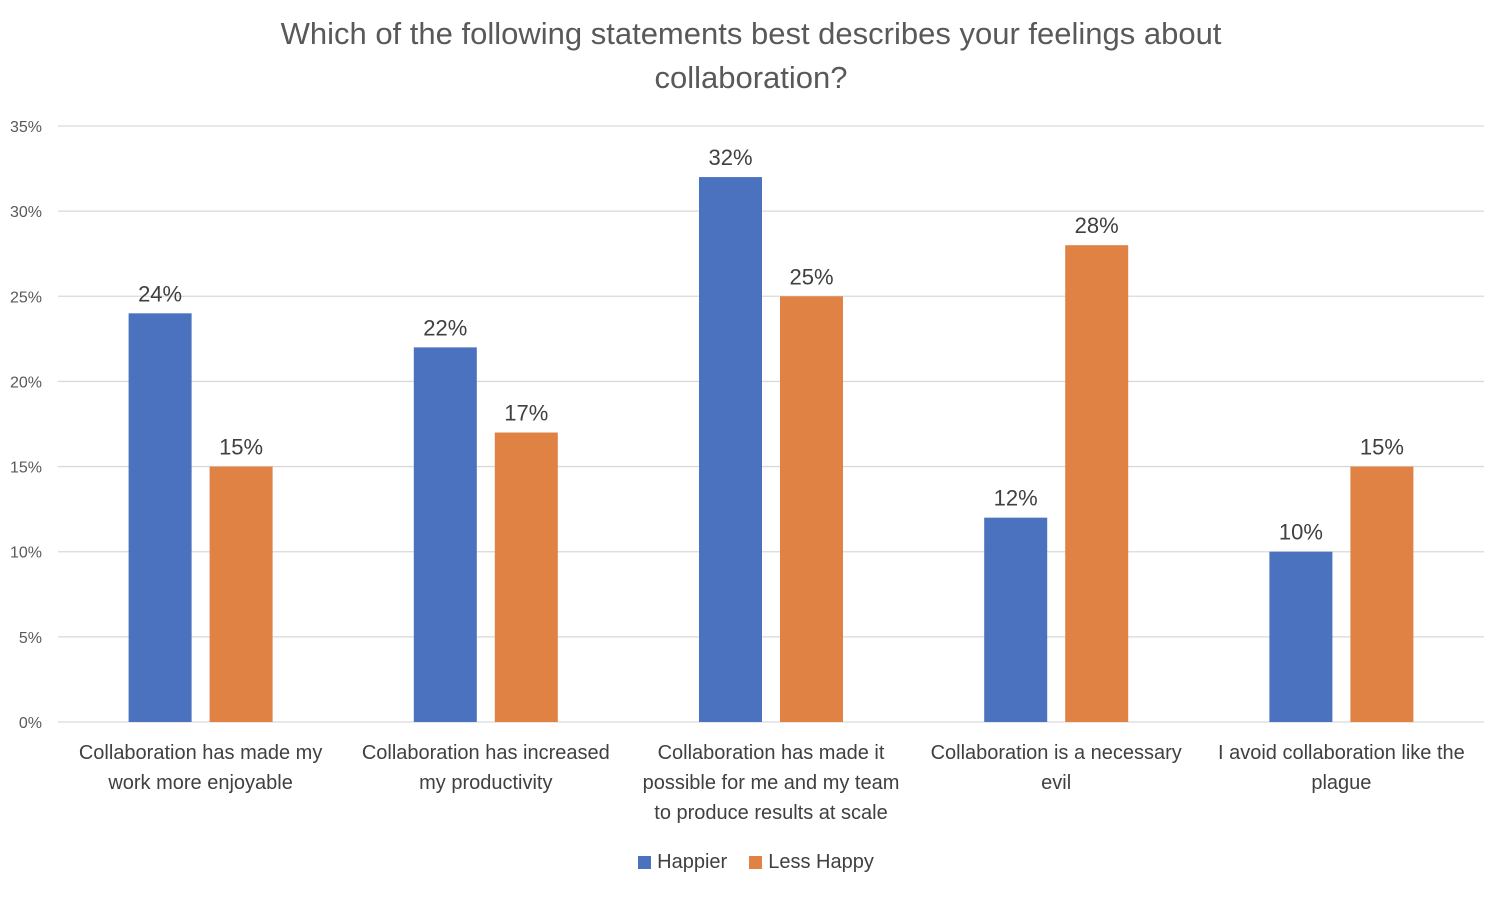  What do you see at coordinates (160, 293) in the screenshot?
I see `data-label: 24%` at bounding box center [160, 293].